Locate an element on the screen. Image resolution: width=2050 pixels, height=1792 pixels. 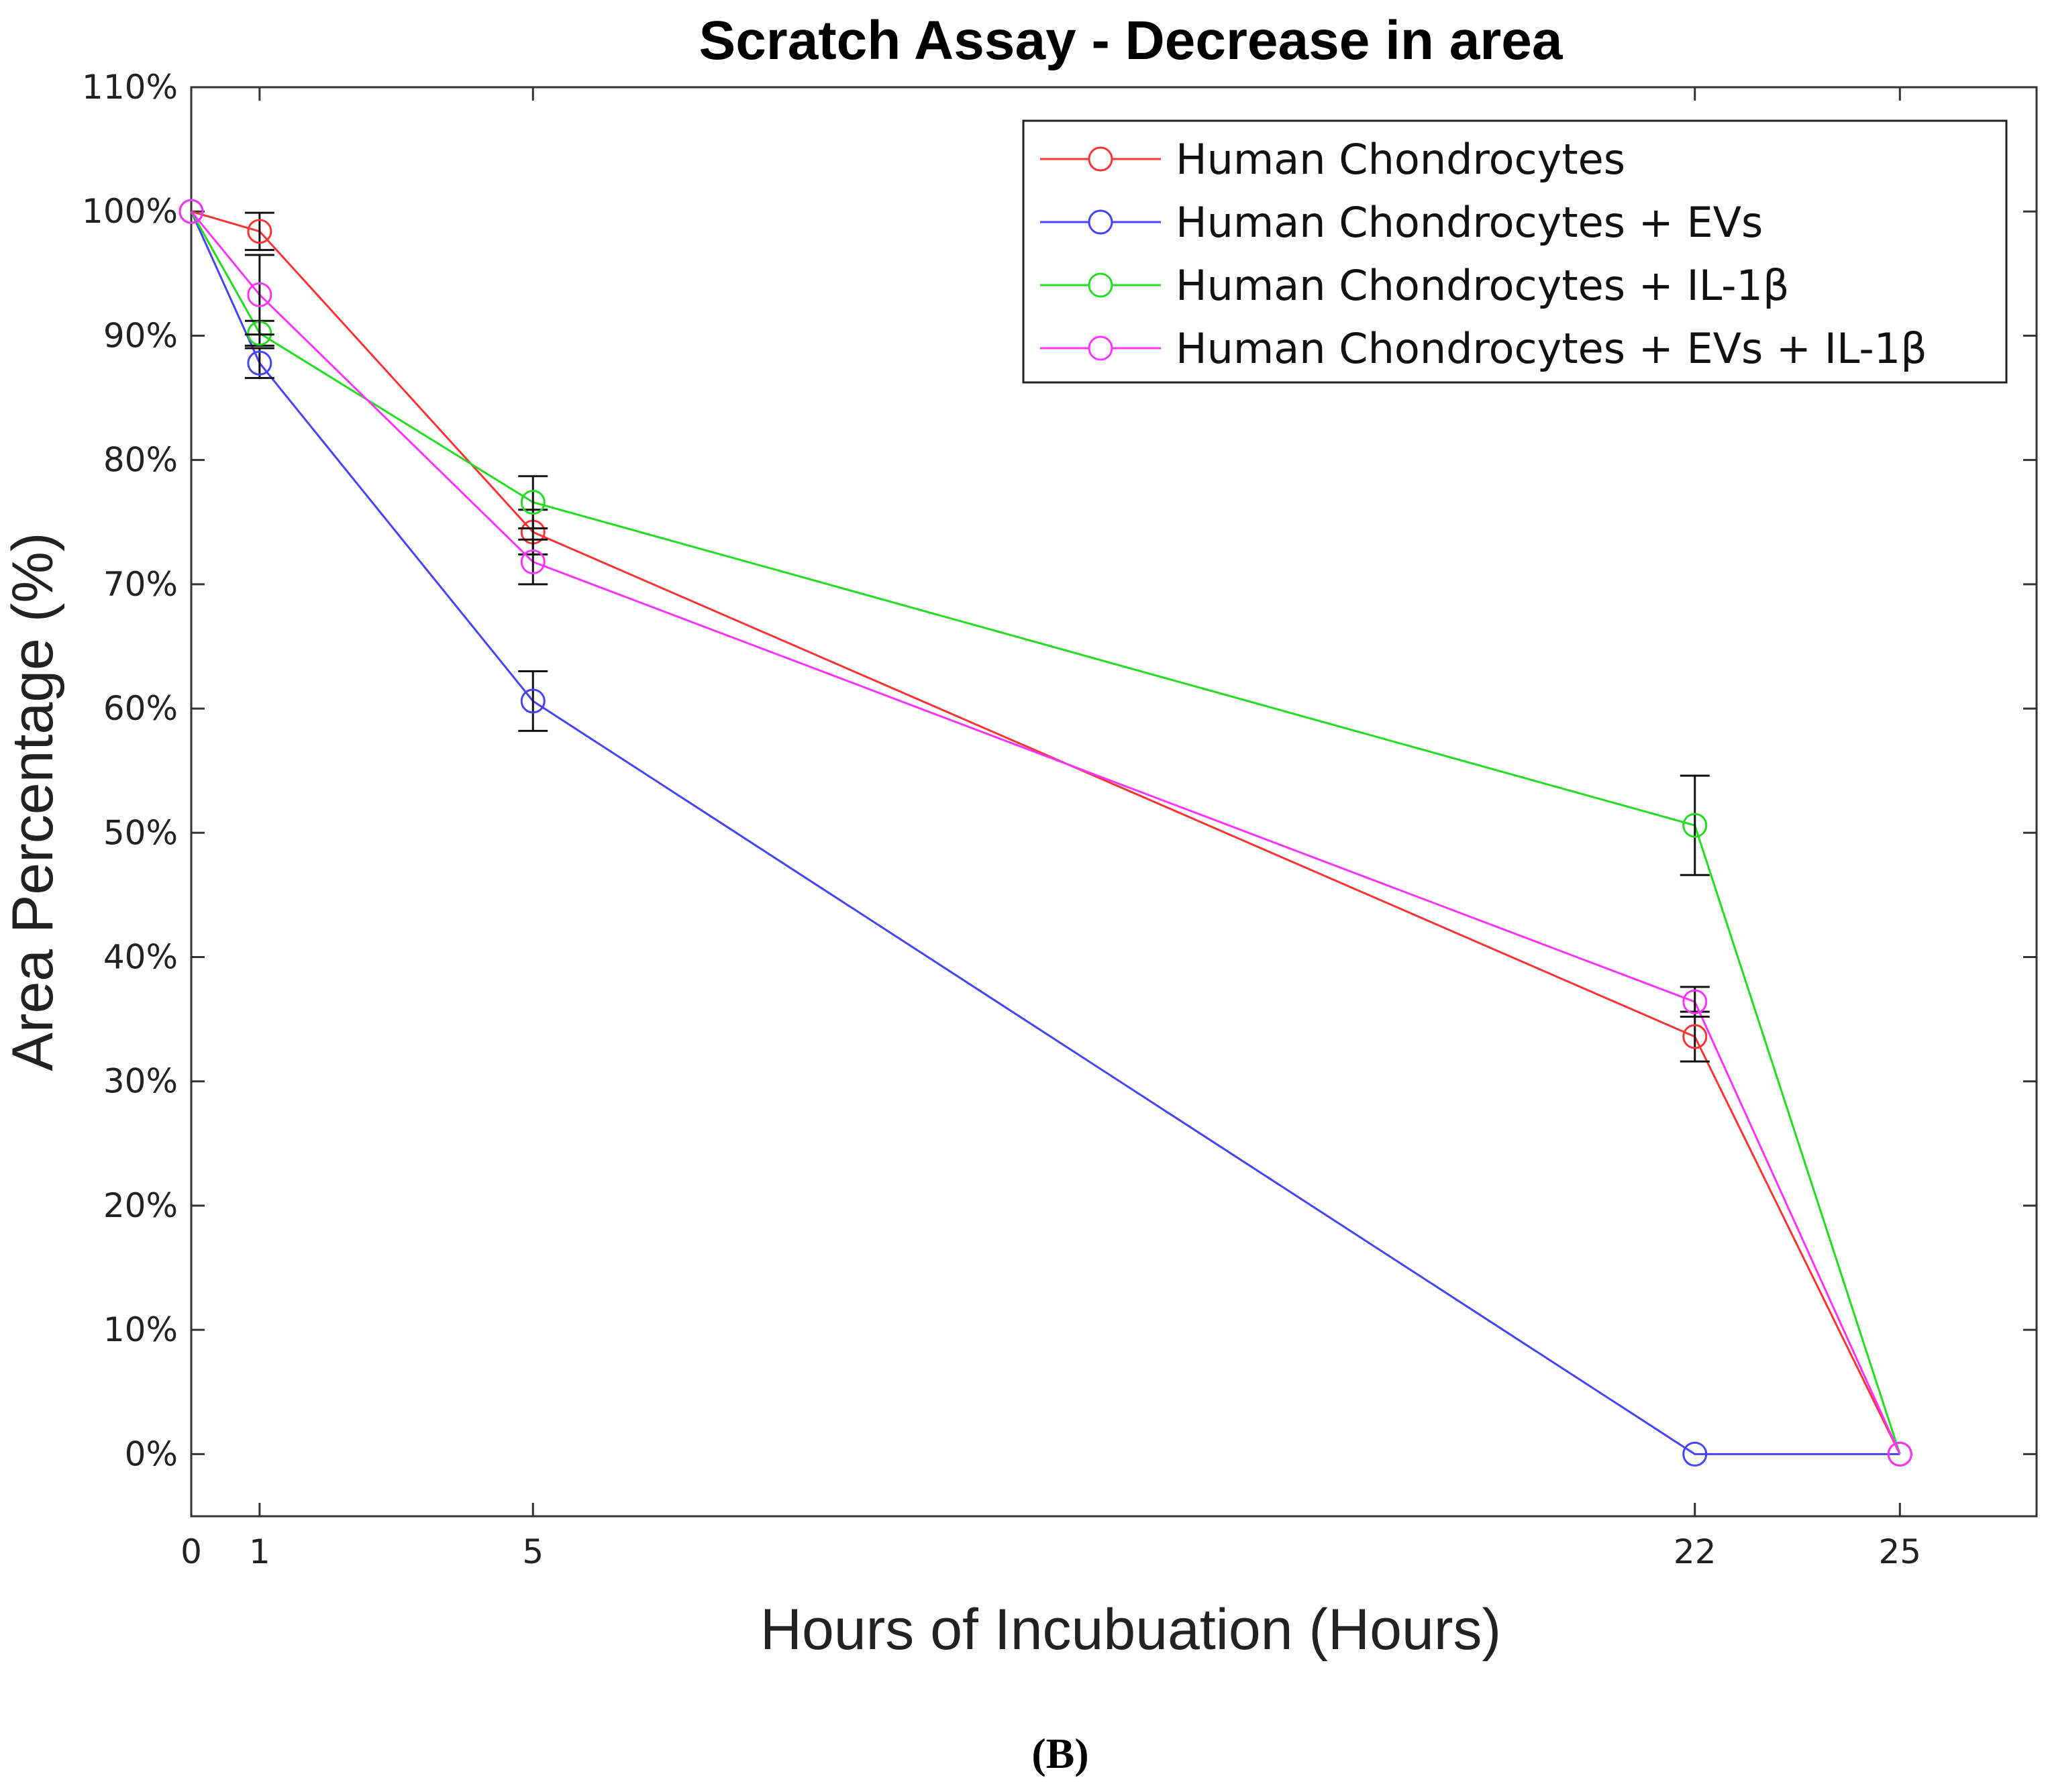
x-tick-label: 22 is located at coordinates (1695, 1551).